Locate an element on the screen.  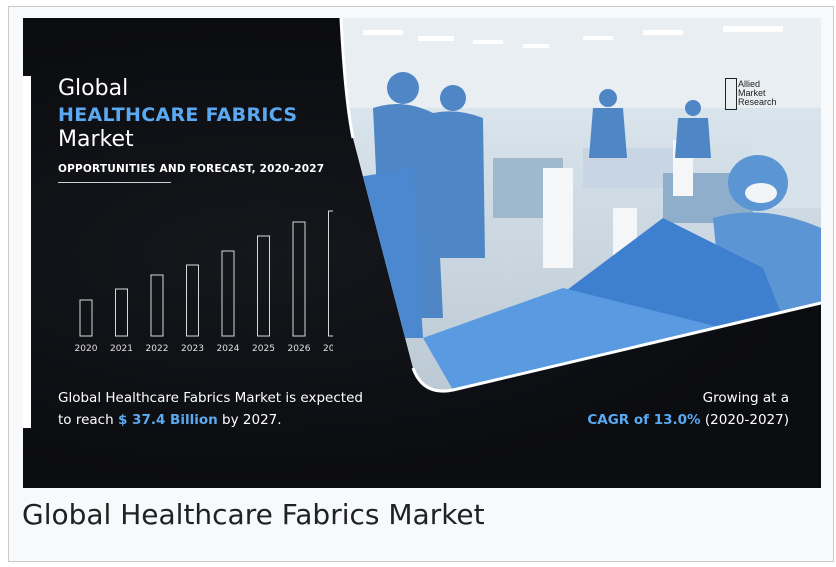
title-market: Market is located at coordinates (96, 139).